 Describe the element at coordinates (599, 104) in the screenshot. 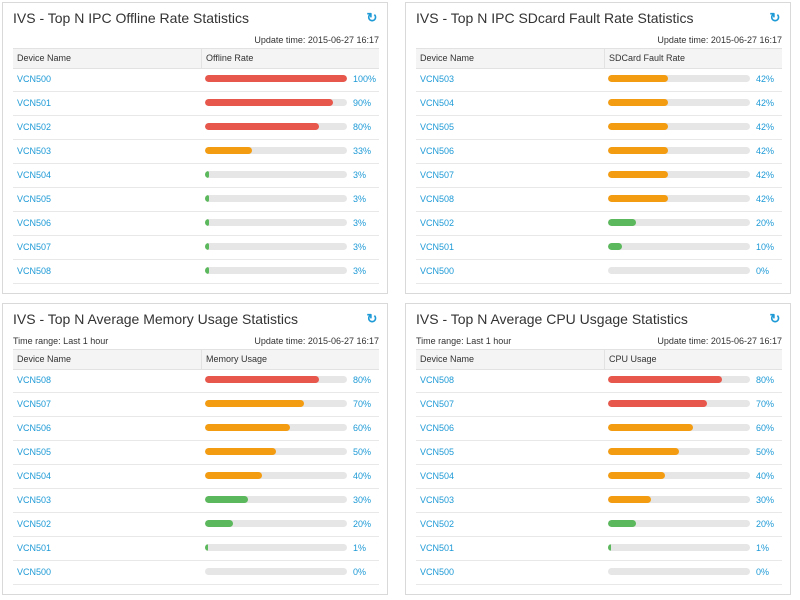

I see `table-row: VCN504 42%` at that location.